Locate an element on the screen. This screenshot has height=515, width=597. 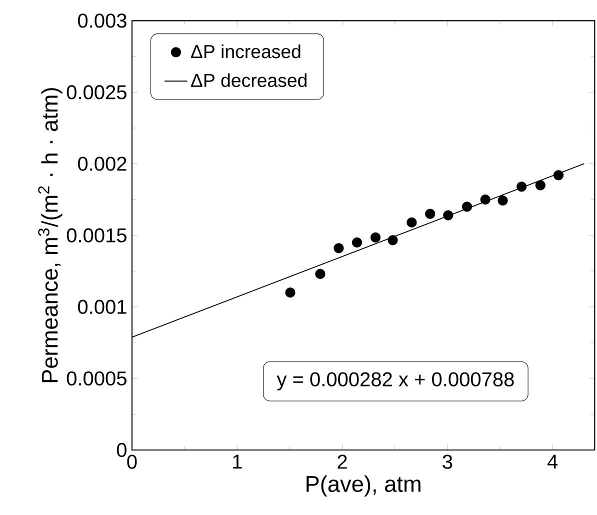
legend-label: ΔP increased is located at coordinates (245, 51).